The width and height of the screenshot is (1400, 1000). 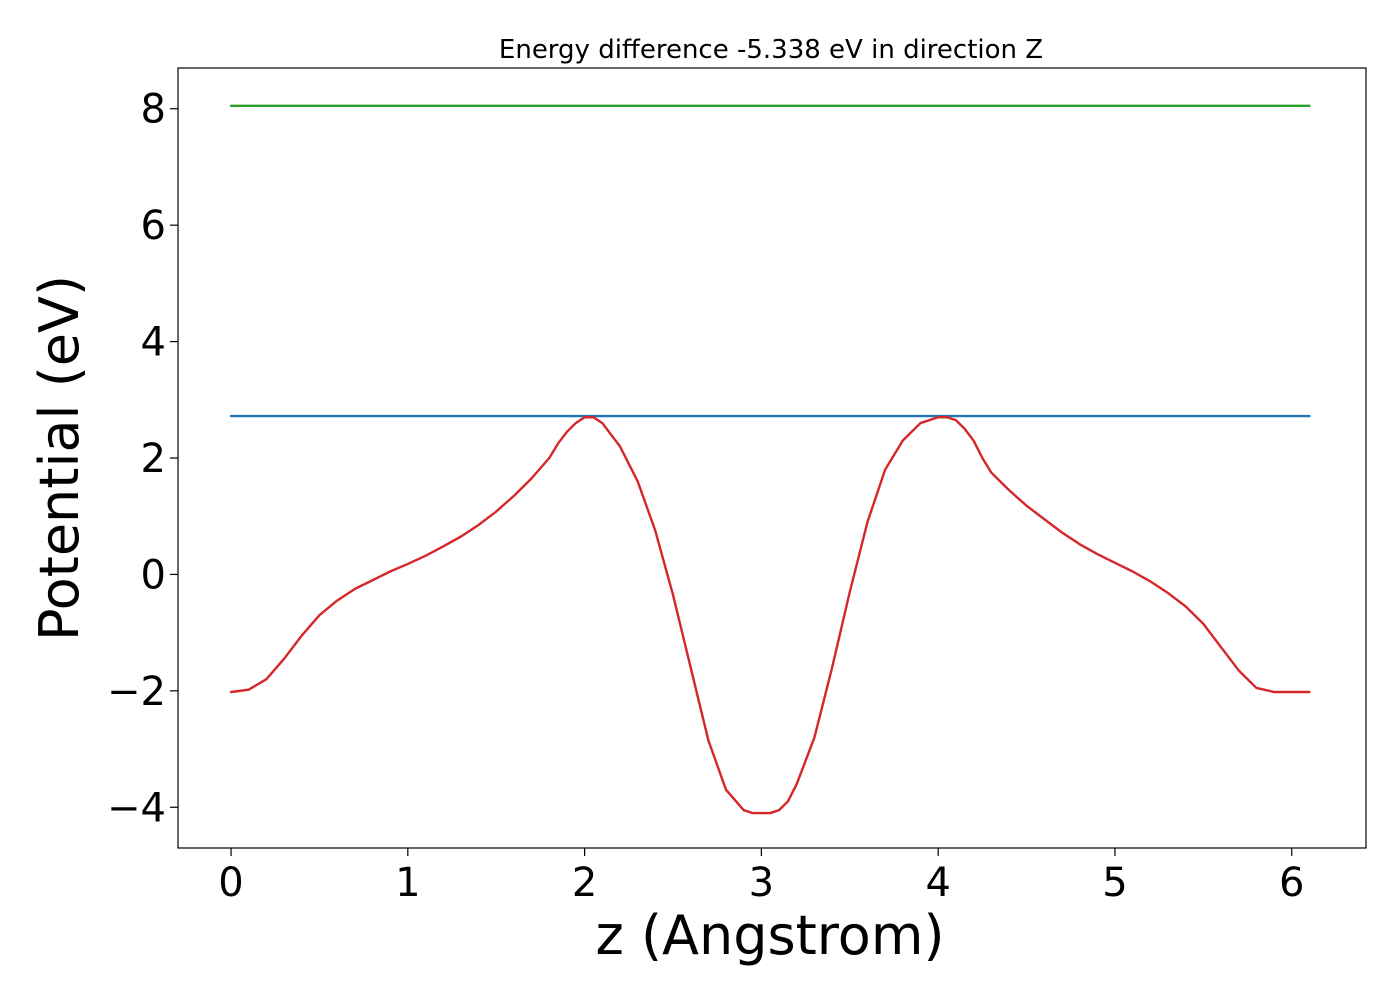 I want to click on x-tick-label: 5, so click(x=1114, y=883).